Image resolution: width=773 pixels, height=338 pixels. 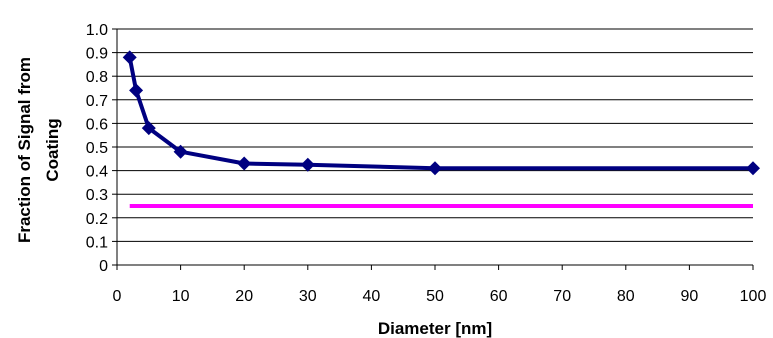 What do you see at coordinates (308, 296) in the screenshot?
I see `x-tick-label: 30` at bounding box center [308, 296].